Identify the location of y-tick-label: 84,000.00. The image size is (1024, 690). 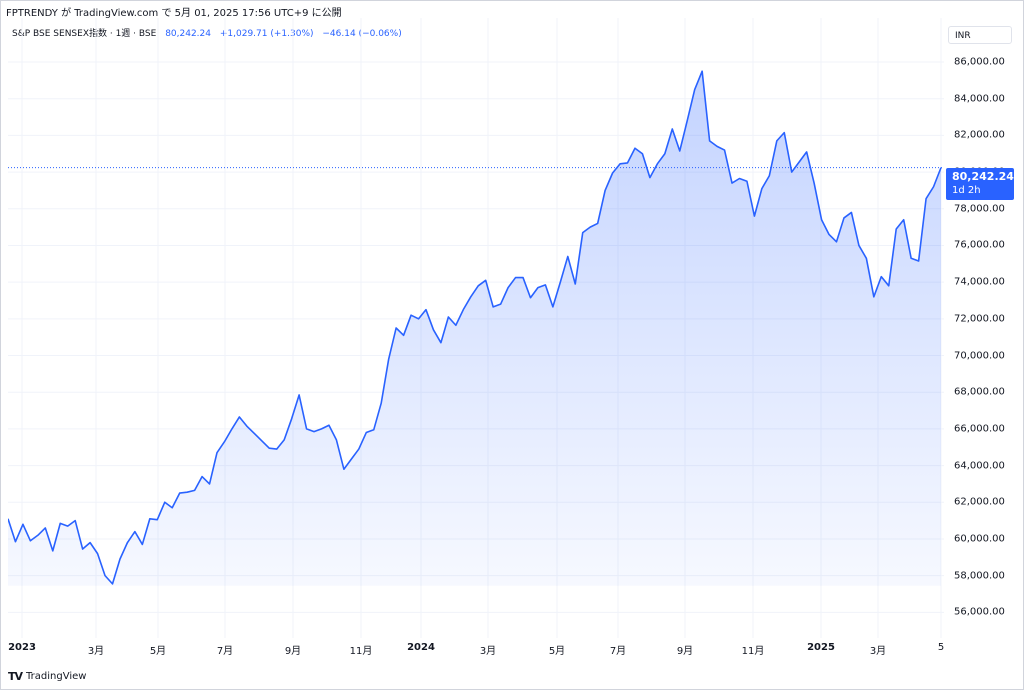
(979, 99).